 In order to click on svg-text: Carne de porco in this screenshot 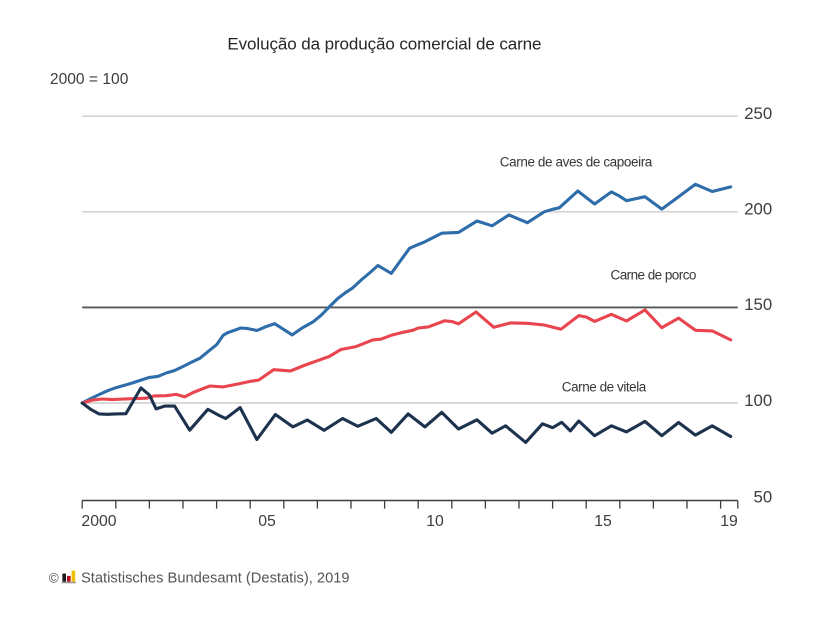, I will do `click(653, 275)`.